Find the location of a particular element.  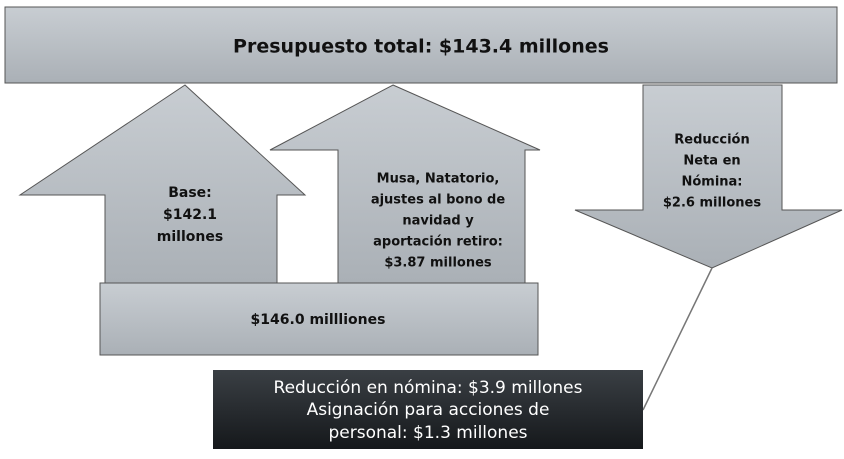

total-label: Presupuesto total: $143.4 millones is located at coordinates (421, 47).